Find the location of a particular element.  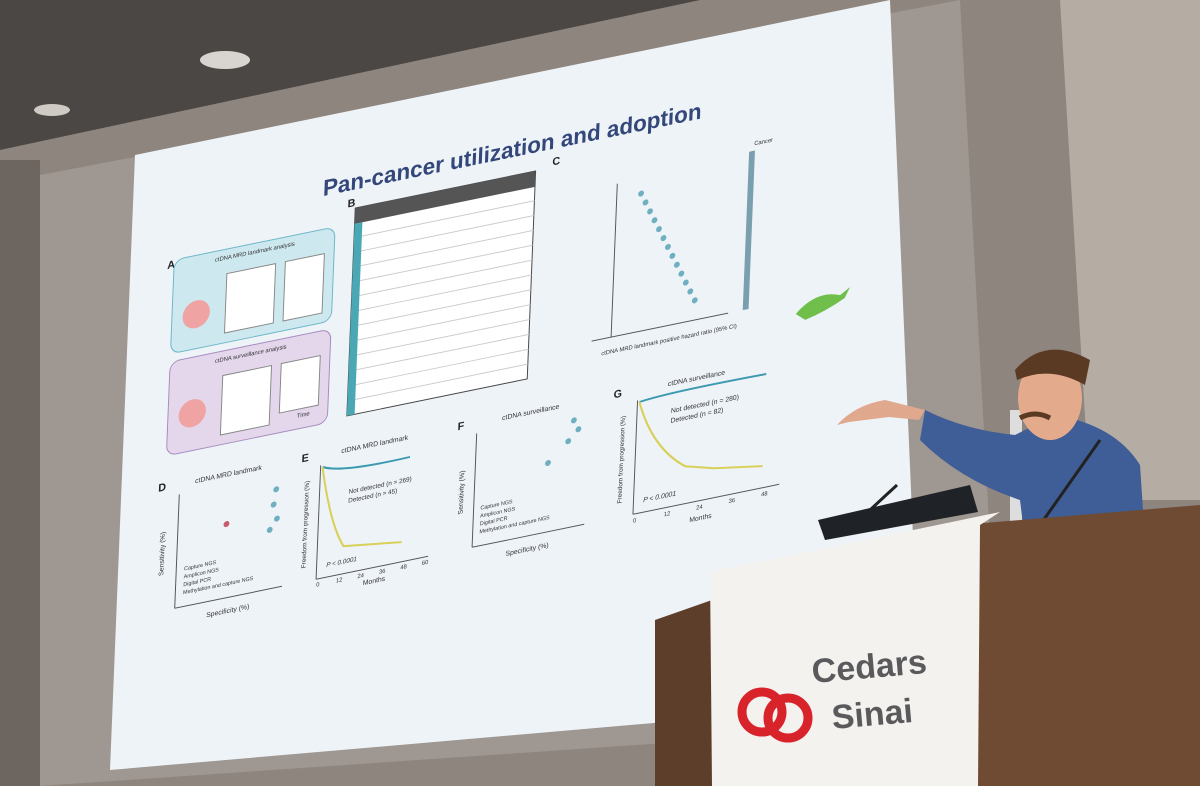

mustache is located at coordinates (1035, 416).